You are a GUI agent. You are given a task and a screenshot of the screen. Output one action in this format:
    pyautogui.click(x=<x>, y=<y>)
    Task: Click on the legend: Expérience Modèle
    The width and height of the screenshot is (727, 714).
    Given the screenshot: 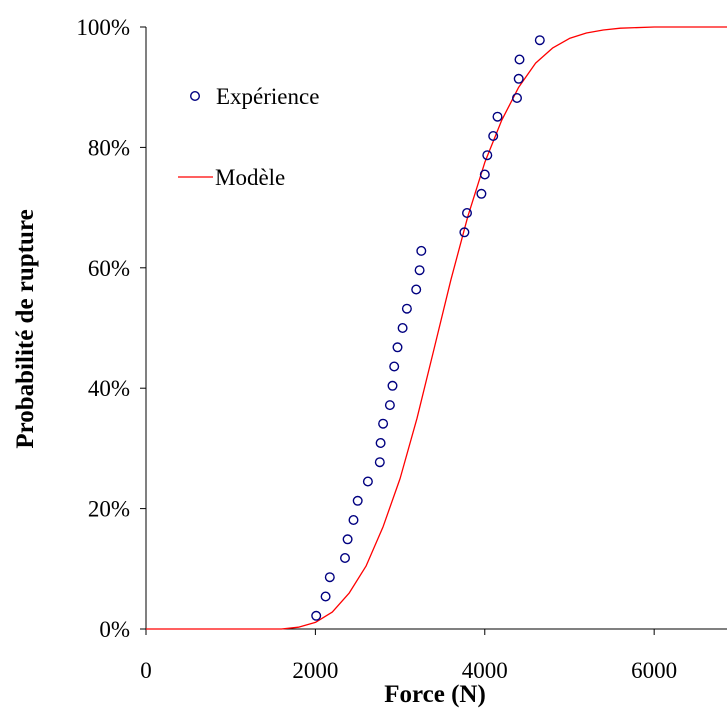 What is the action you would take?
    pyautogui.click(x=248, y=137)
    